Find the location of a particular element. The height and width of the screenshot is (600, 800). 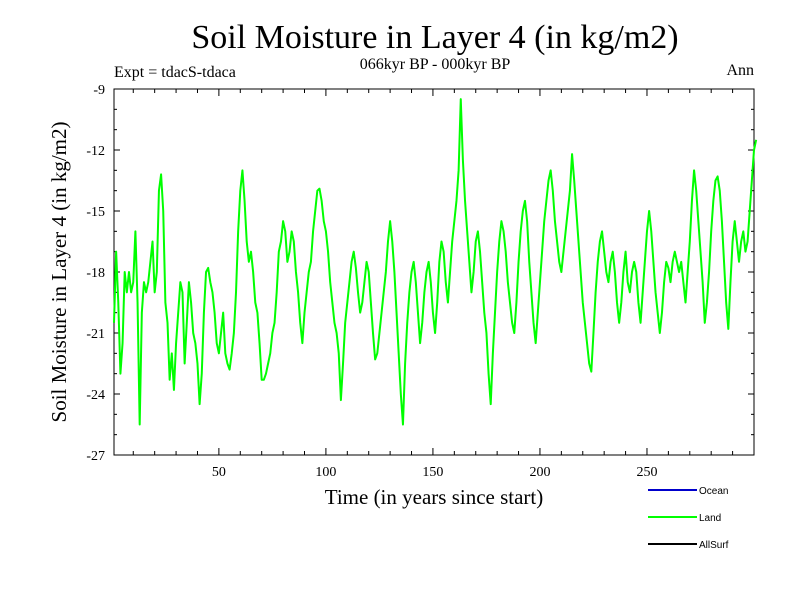

x-tick-label: 50 is located at coordinates (219, 472).